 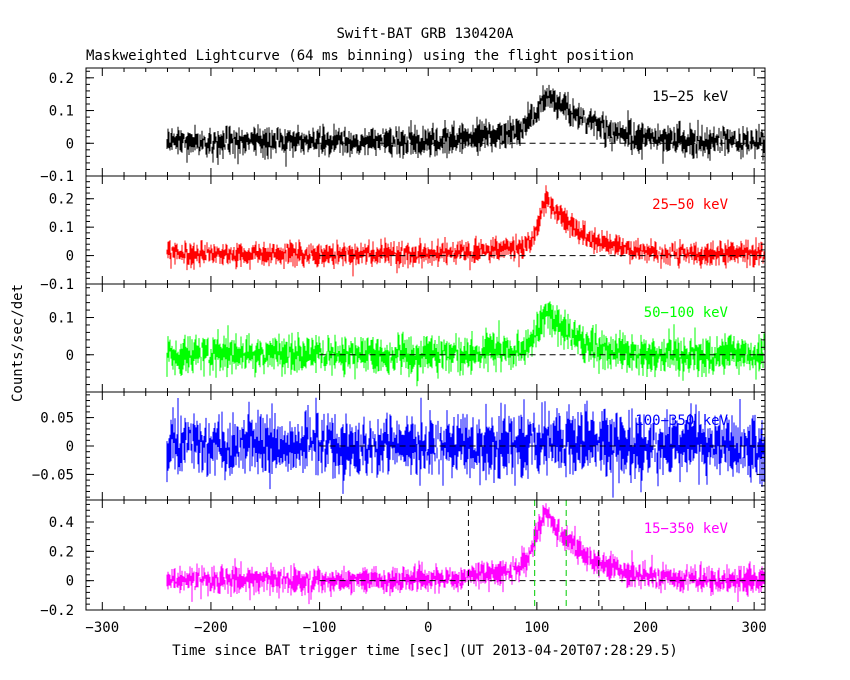 I want to click on y-axis-label: Counts/sec/det, so click(x=18, y=343).